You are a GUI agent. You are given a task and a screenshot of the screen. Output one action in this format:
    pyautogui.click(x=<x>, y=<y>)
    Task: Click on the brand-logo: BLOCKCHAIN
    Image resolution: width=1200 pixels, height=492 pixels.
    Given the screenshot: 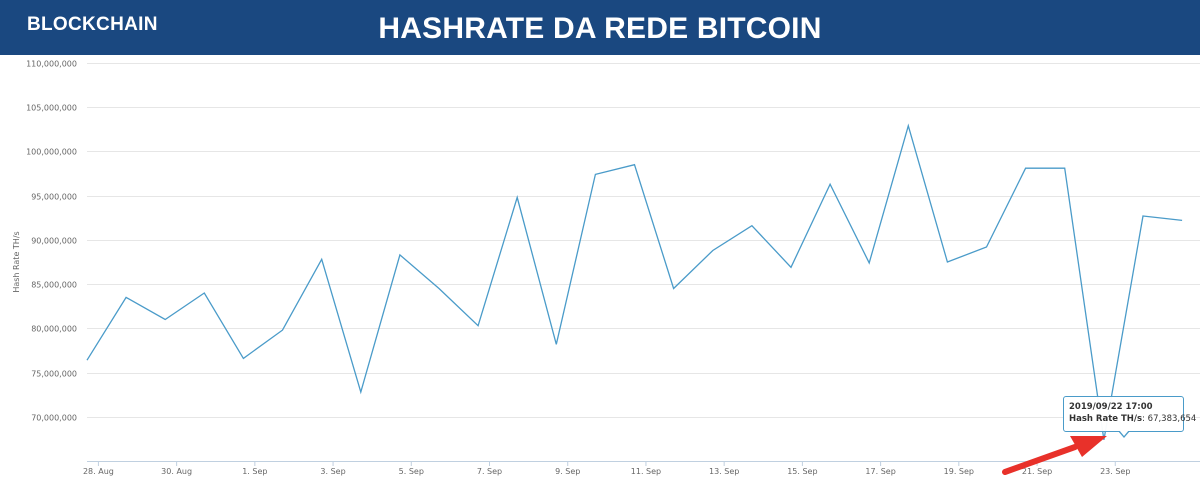 What is the action you would take?
    pyautogui.click(x=92, y=24)
    